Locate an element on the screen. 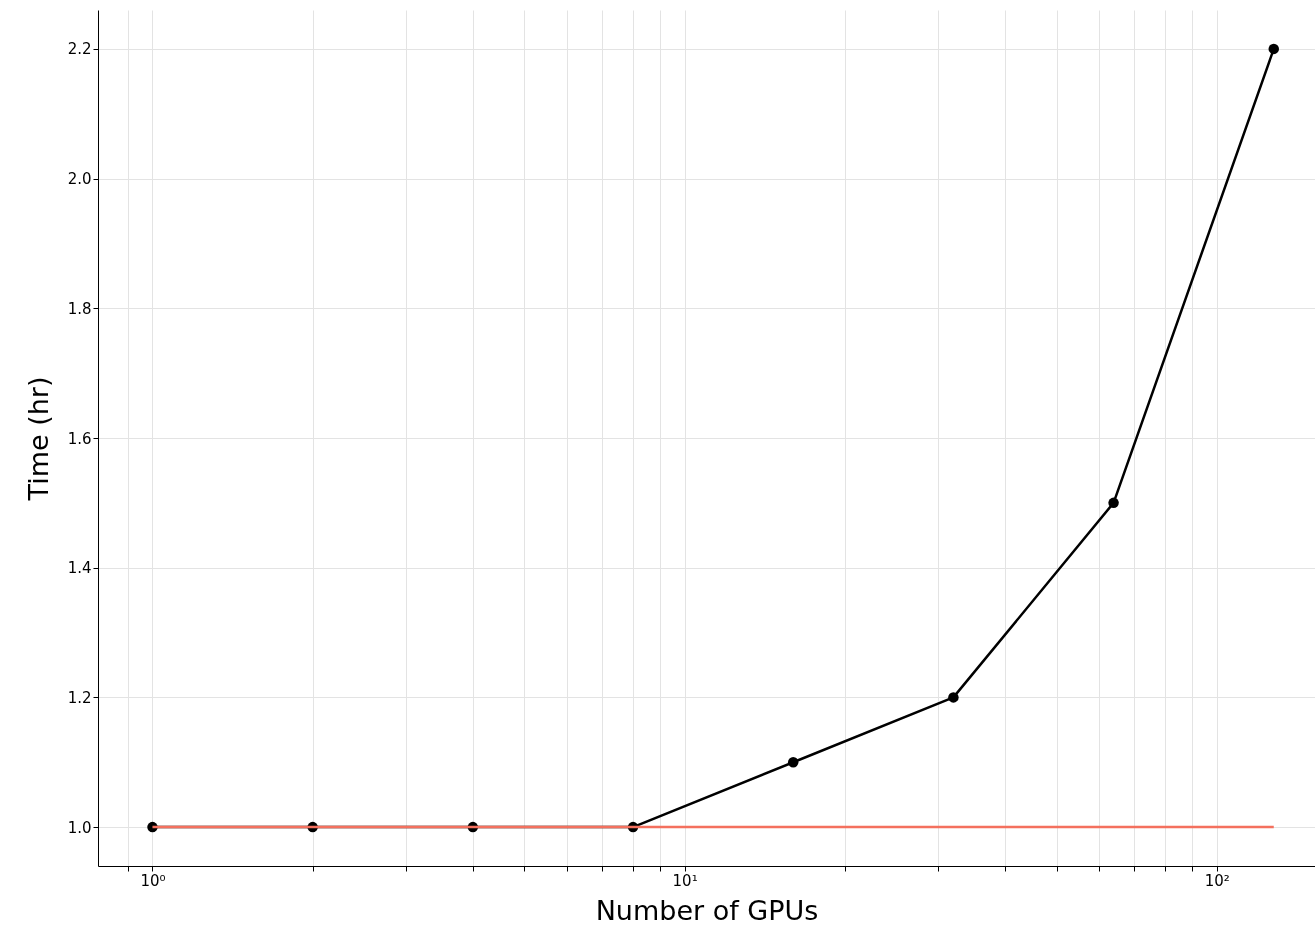 The width and height of the screenshot is (1315, 935). y-tick-label: 1.6 is located at coordinates (79, 438).